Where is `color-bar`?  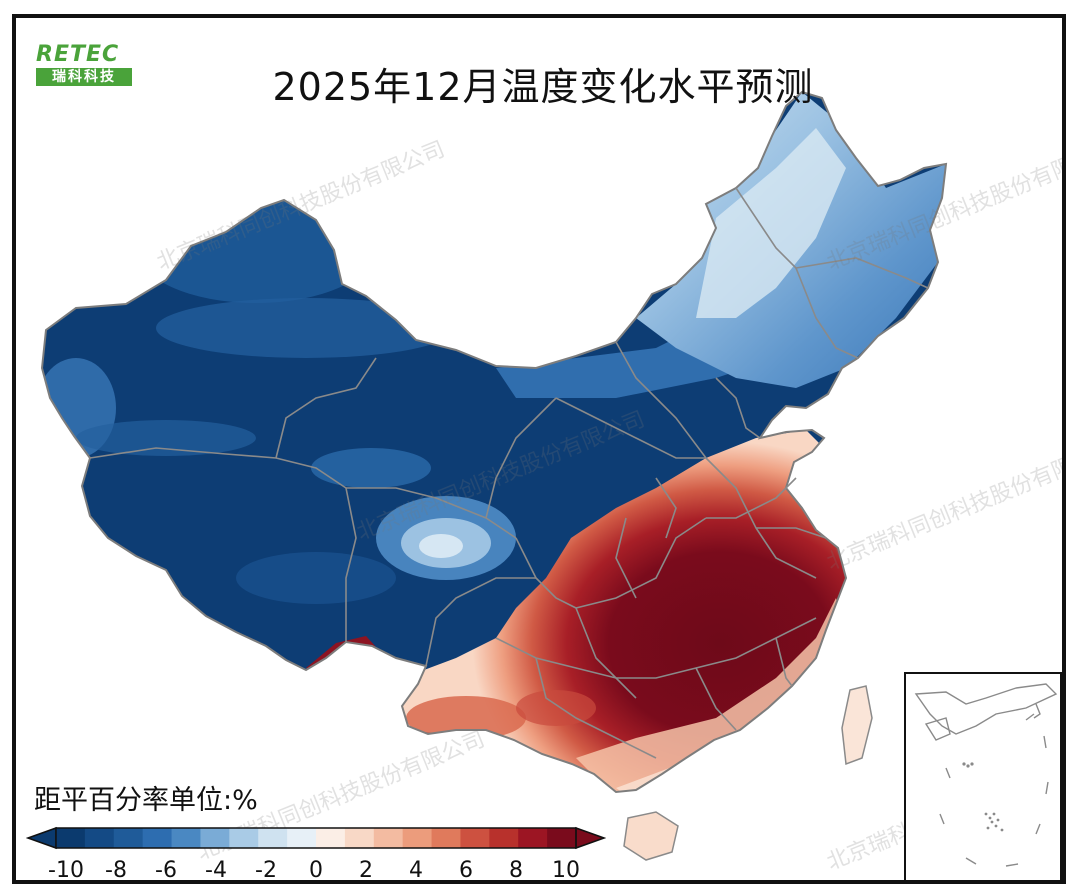 color-bar is located at coordinates (316, 838).